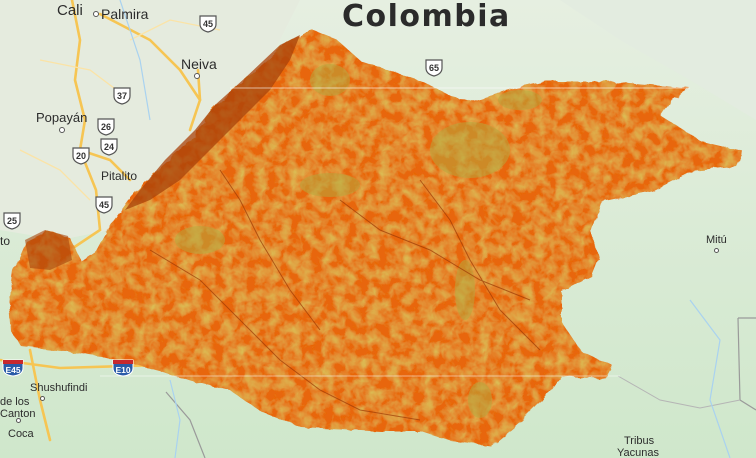 This screenshot has height=458, width=756. I want to click on city-label-mitu: Mitú, so click(716, 240).